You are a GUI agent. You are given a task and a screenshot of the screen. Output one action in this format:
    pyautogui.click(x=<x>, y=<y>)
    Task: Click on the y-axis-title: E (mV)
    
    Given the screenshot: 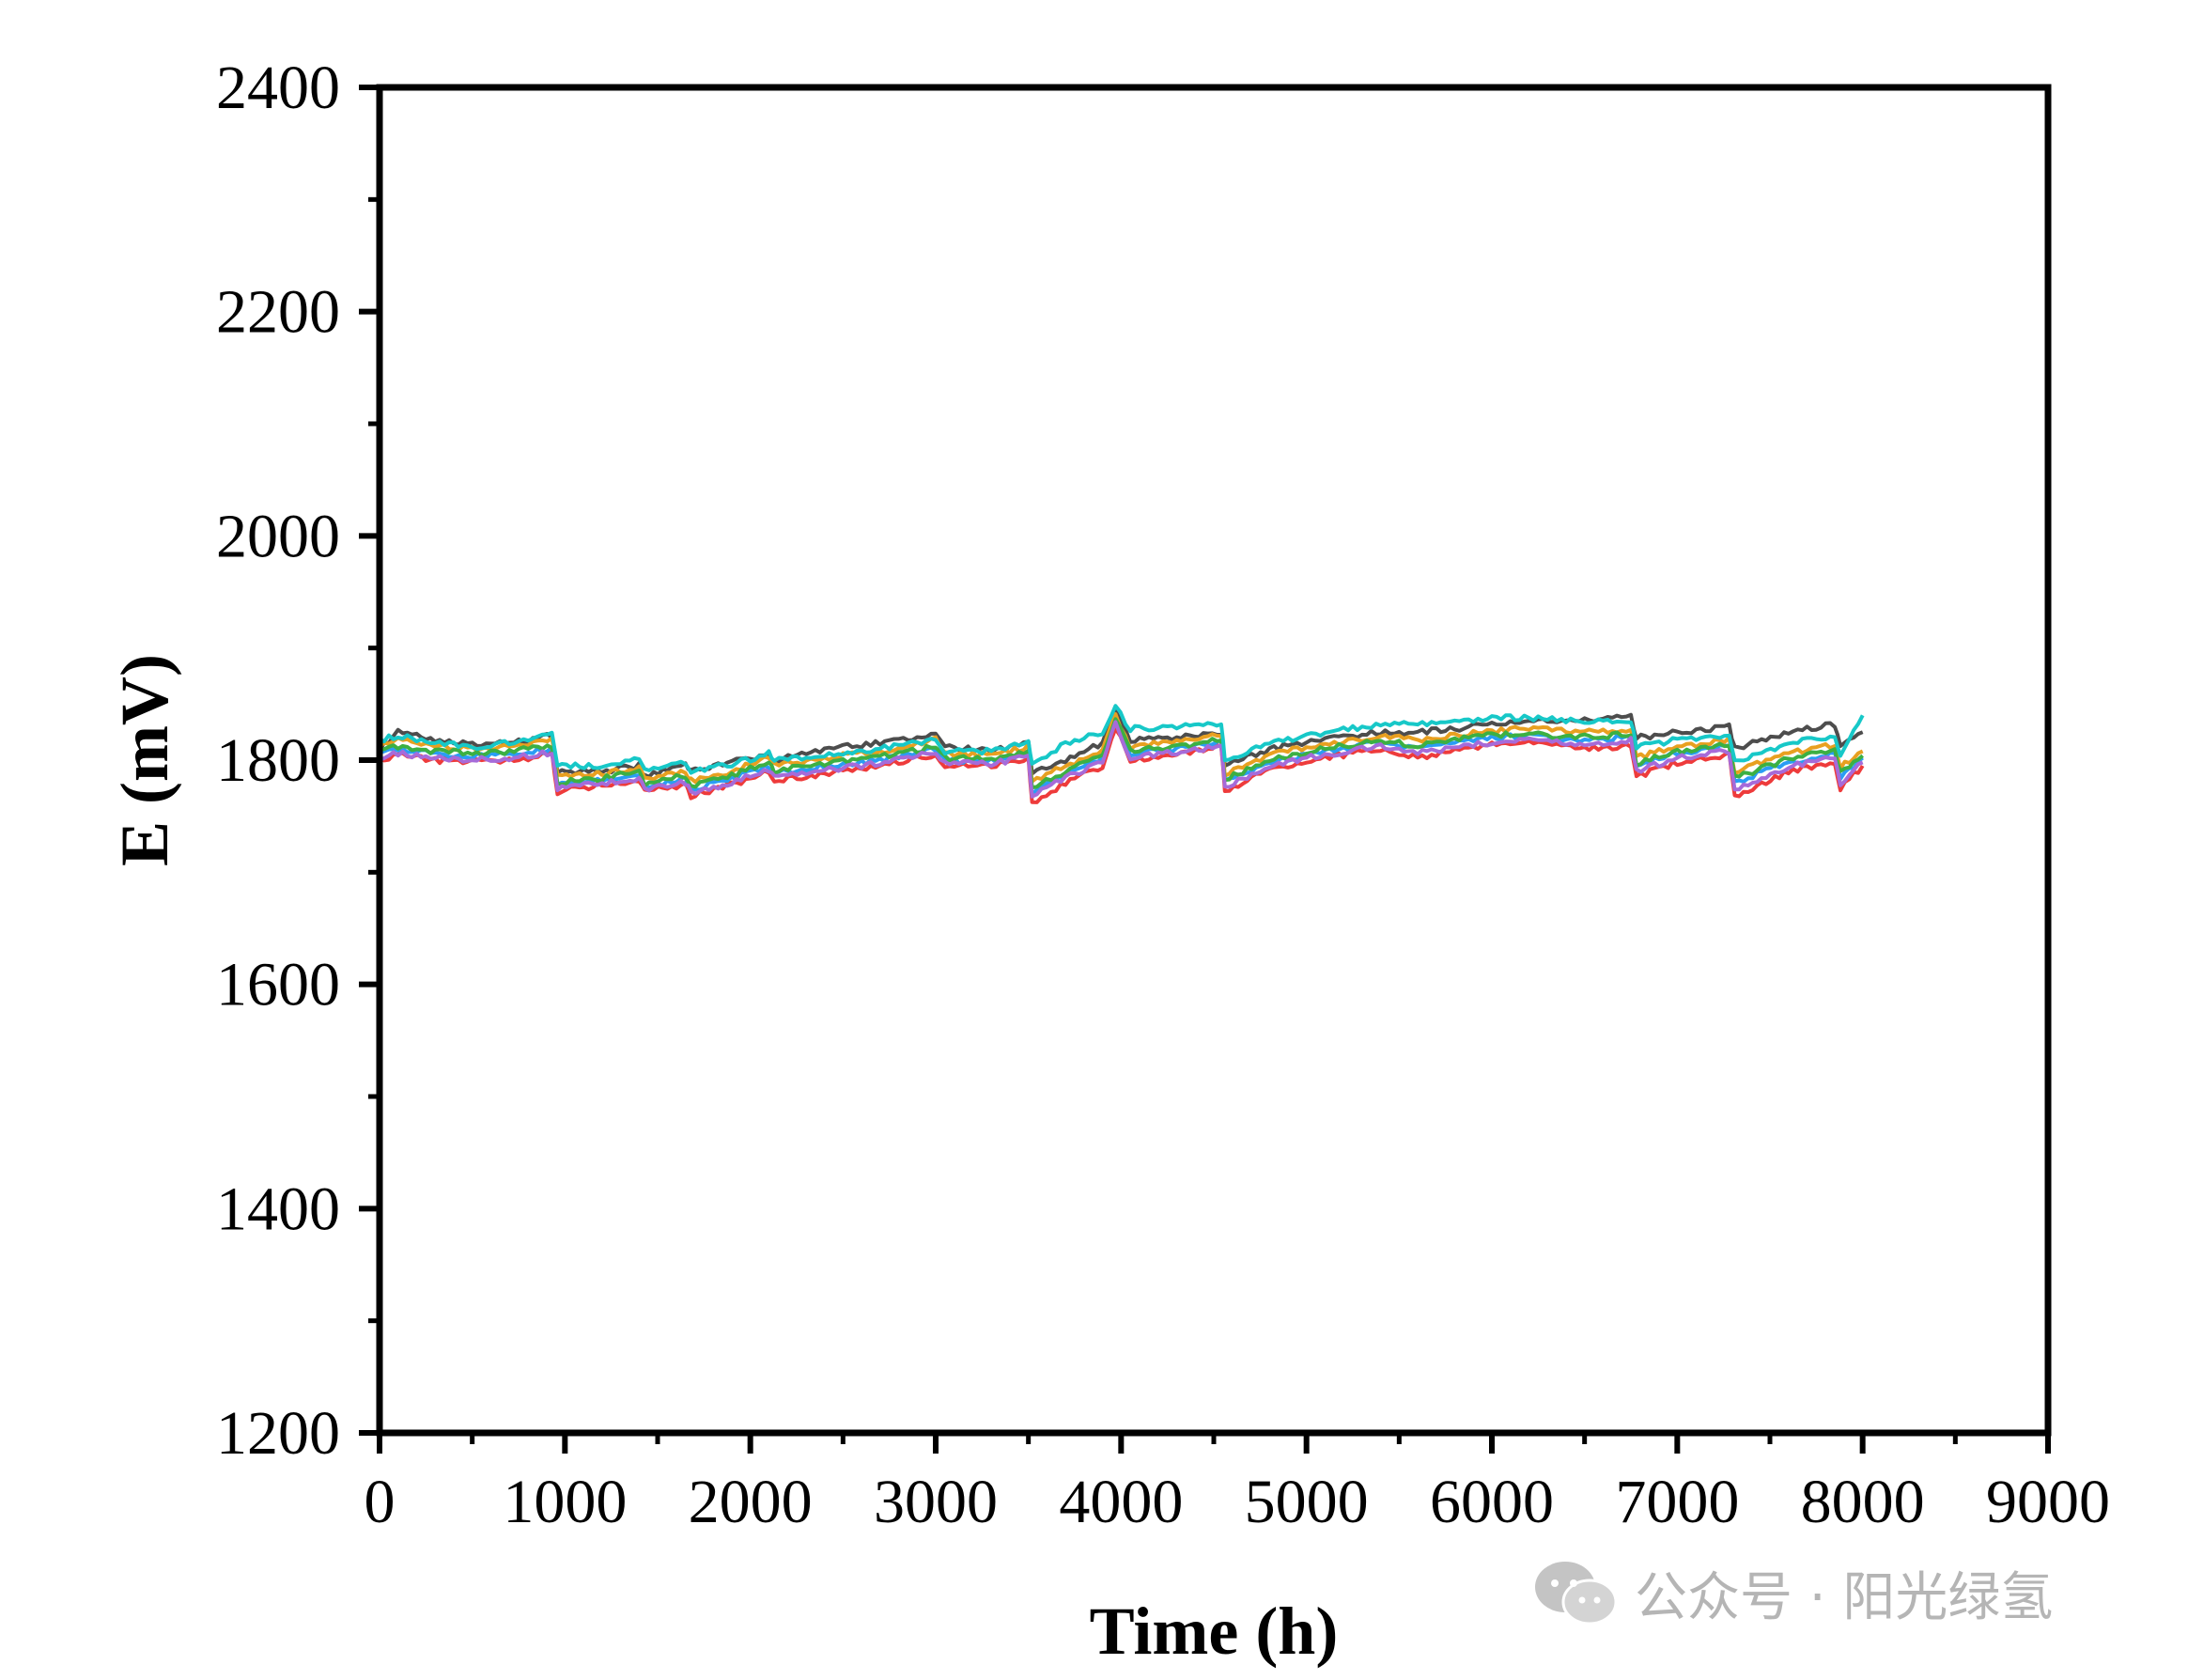 What is the action you would take?
    pyautogui.click(x=145, y=760)
    